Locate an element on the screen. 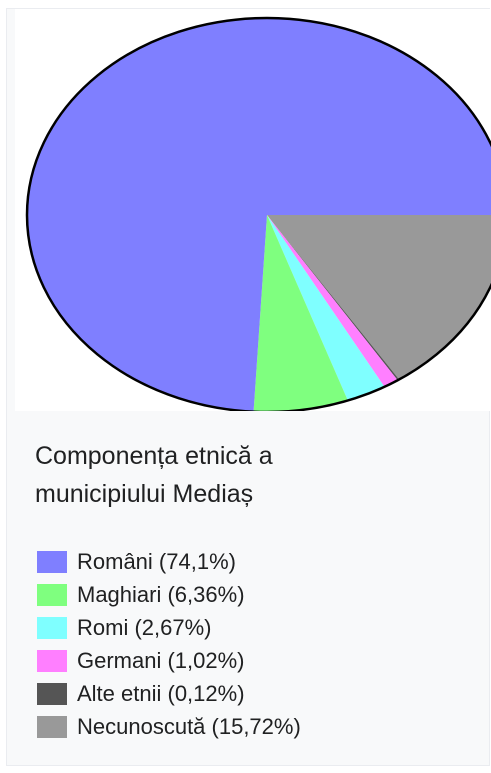  caption-line-1: Componența etnică a is located at coordinates (154, 456).